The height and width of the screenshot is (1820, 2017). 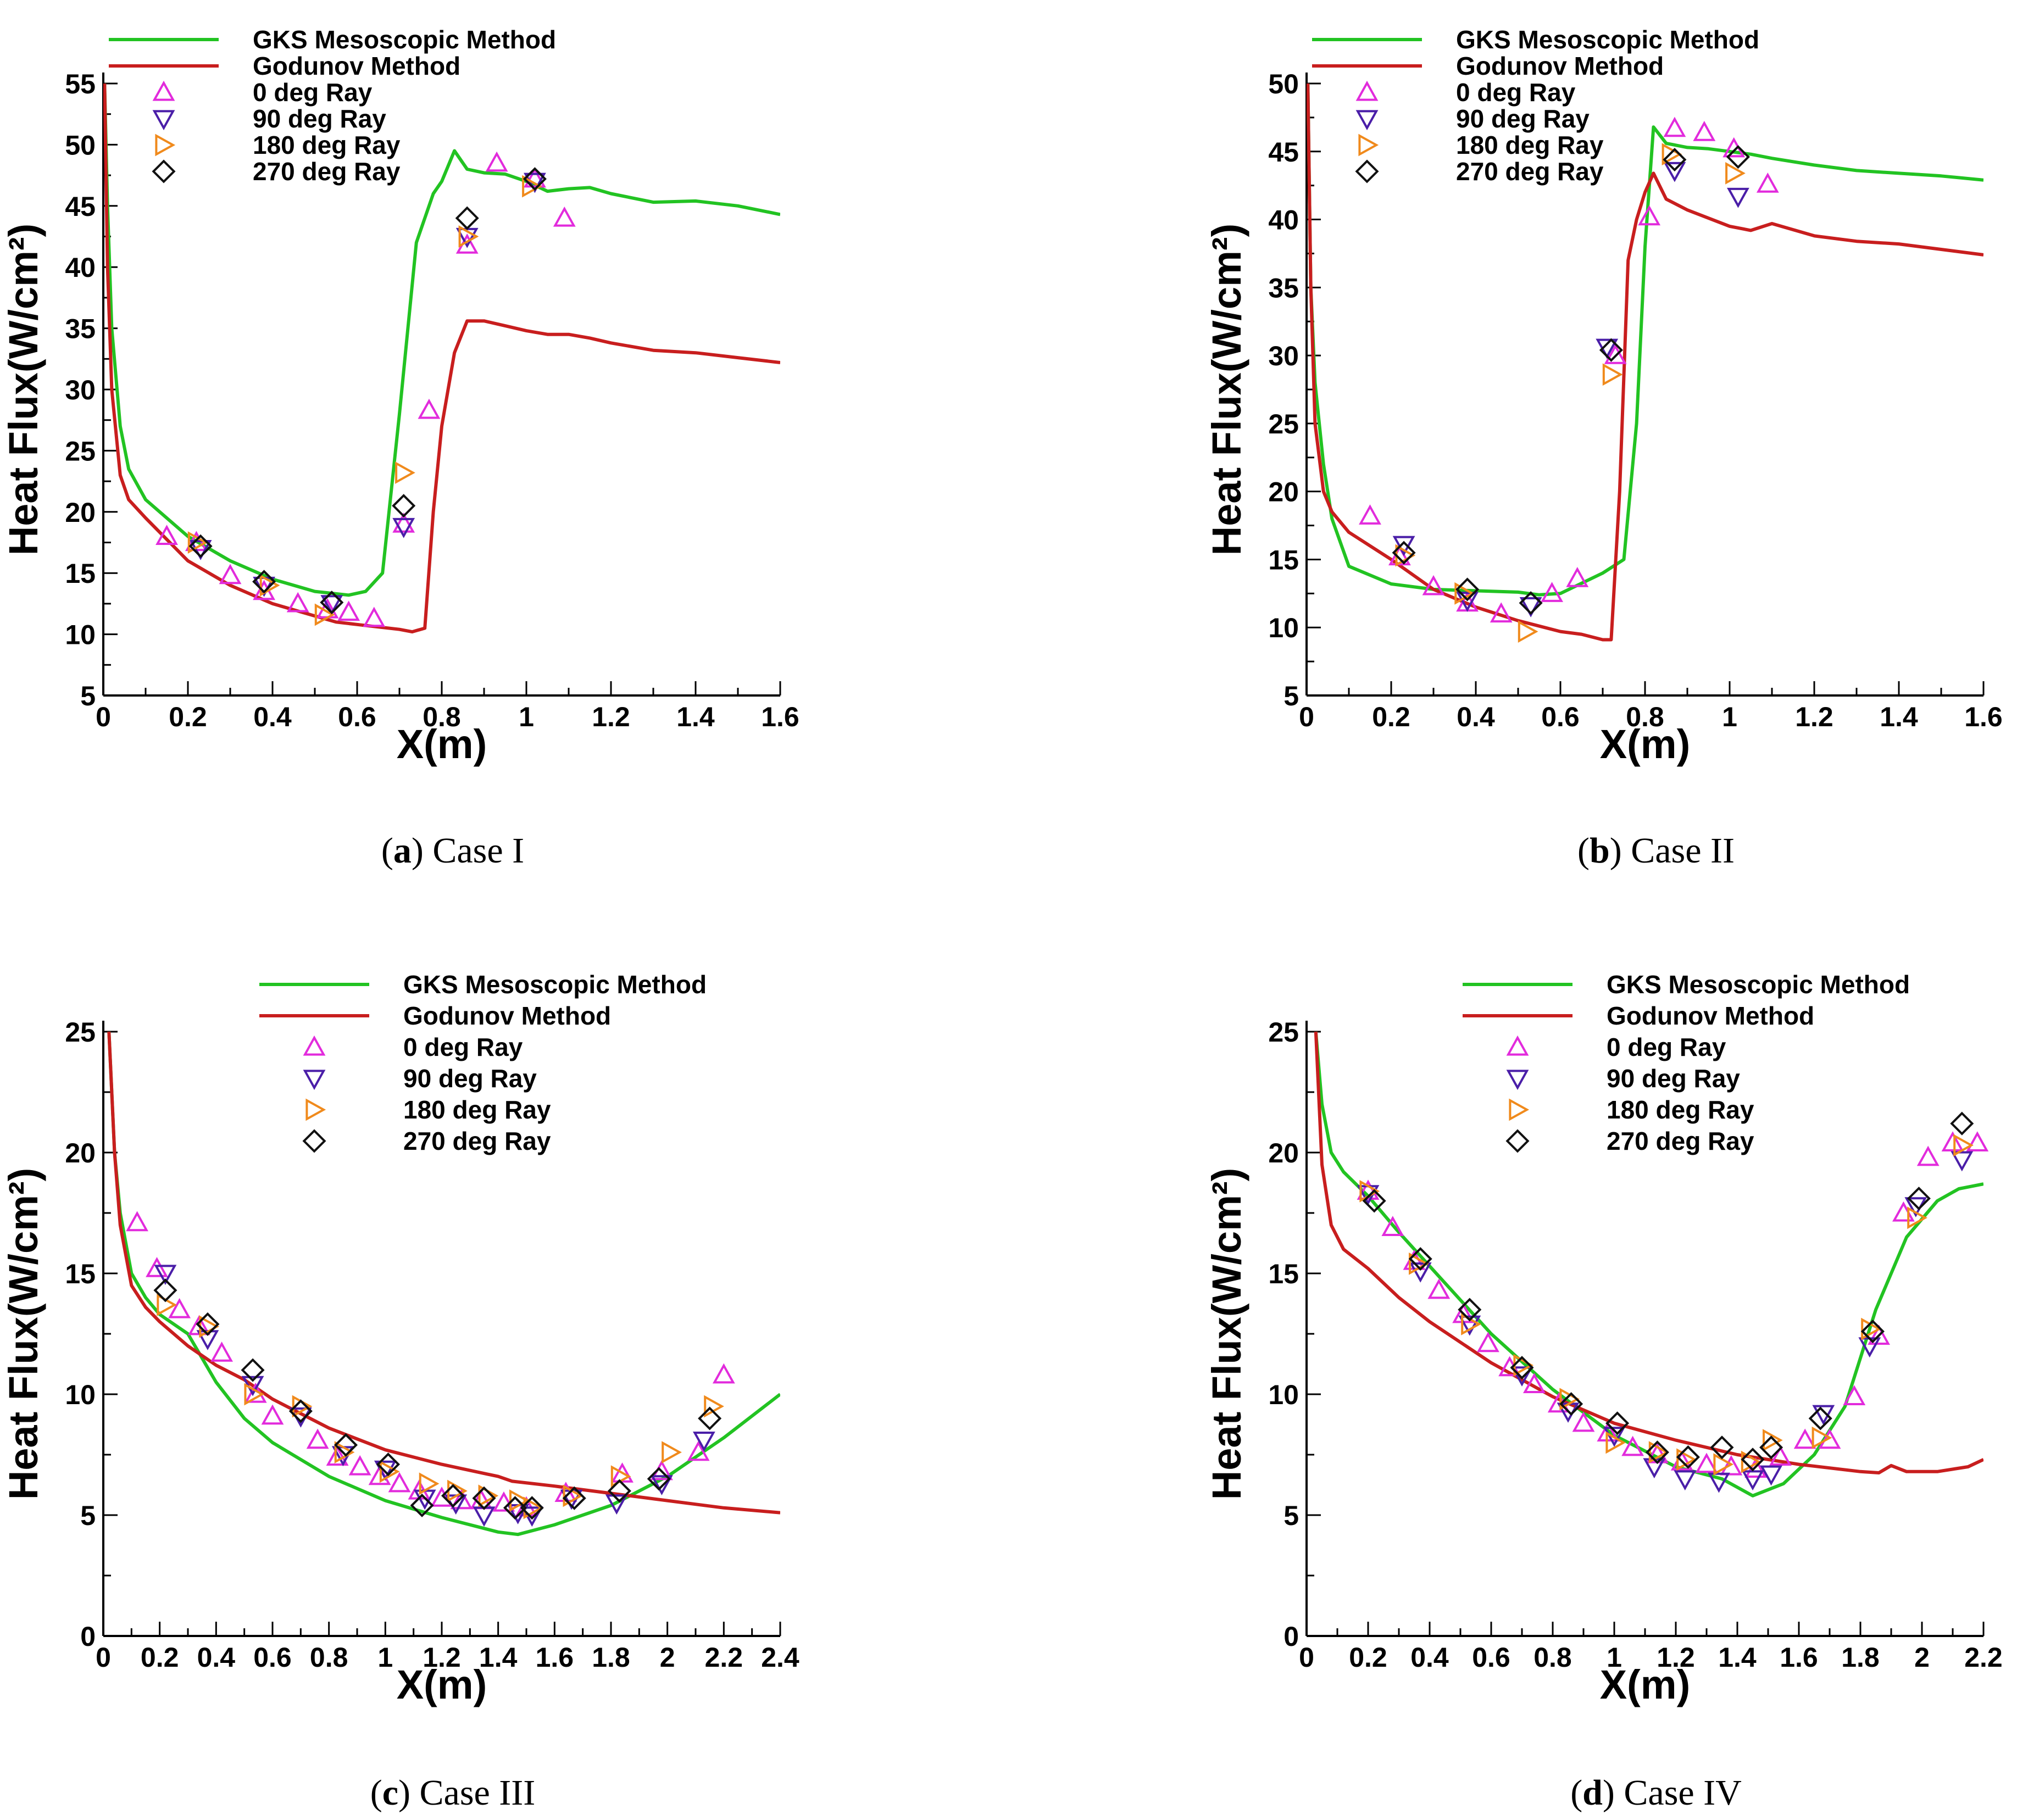 I want to click on x-tick-label: 1.6, so click(x=1984, y=717).